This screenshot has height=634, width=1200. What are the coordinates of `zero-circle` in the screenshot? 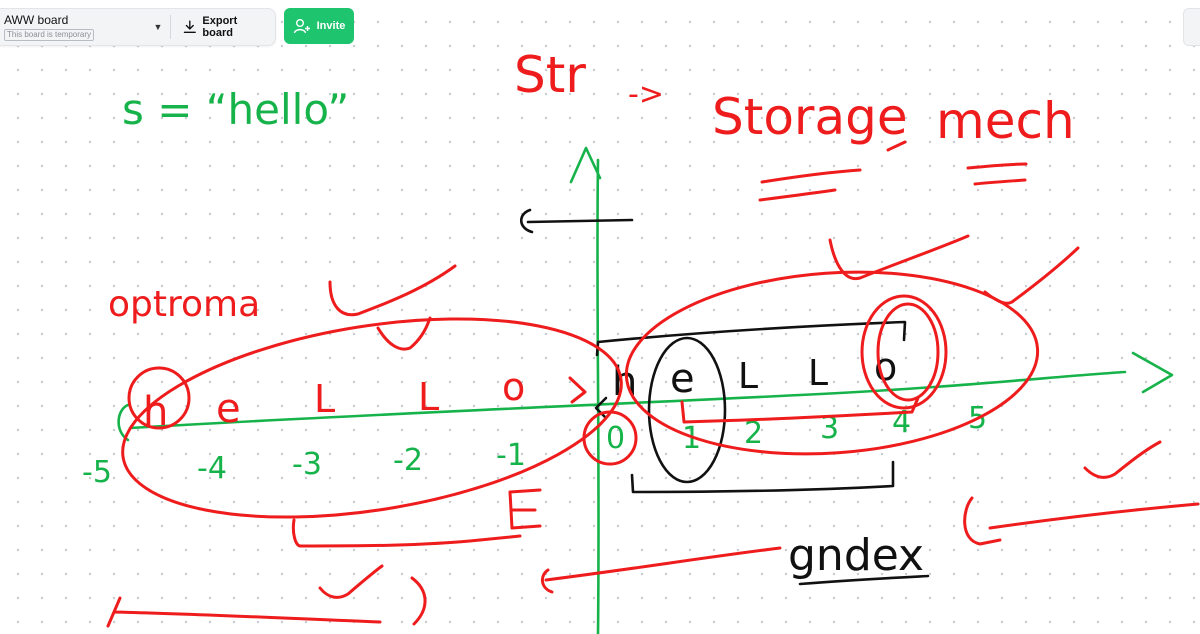 It's located at (610, 438).